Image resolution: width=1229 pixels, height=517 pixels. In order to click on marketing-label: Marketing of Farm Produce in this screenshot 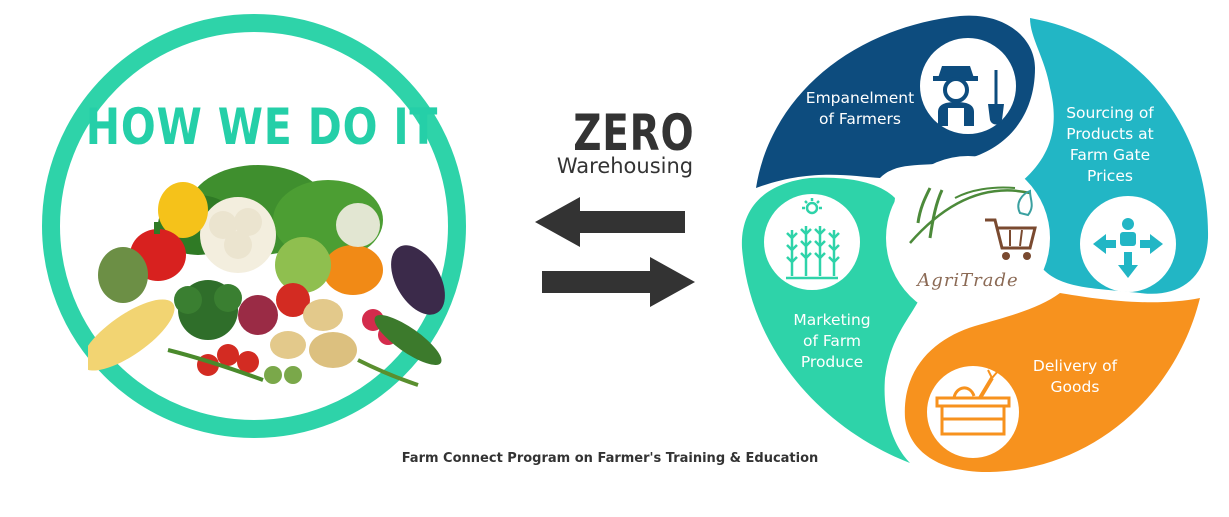, I will do `click(832, 341)`.